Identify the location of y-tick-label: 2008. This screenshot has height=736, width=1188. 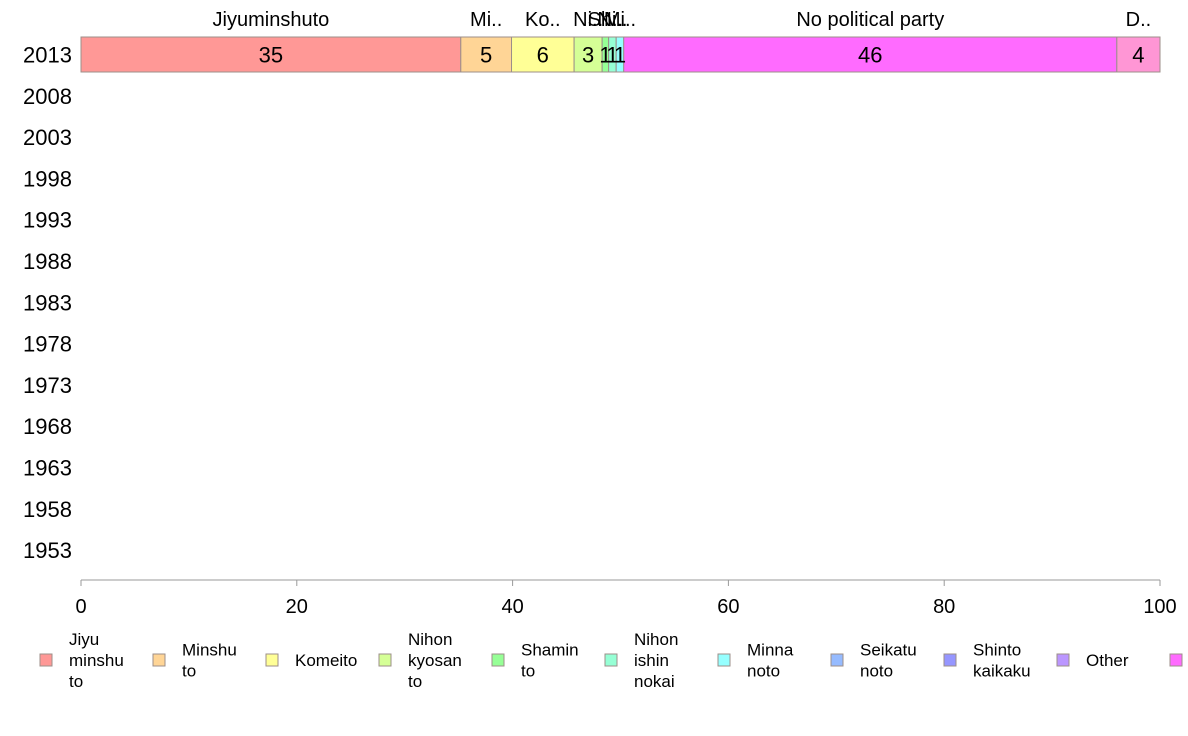
(47, 96).